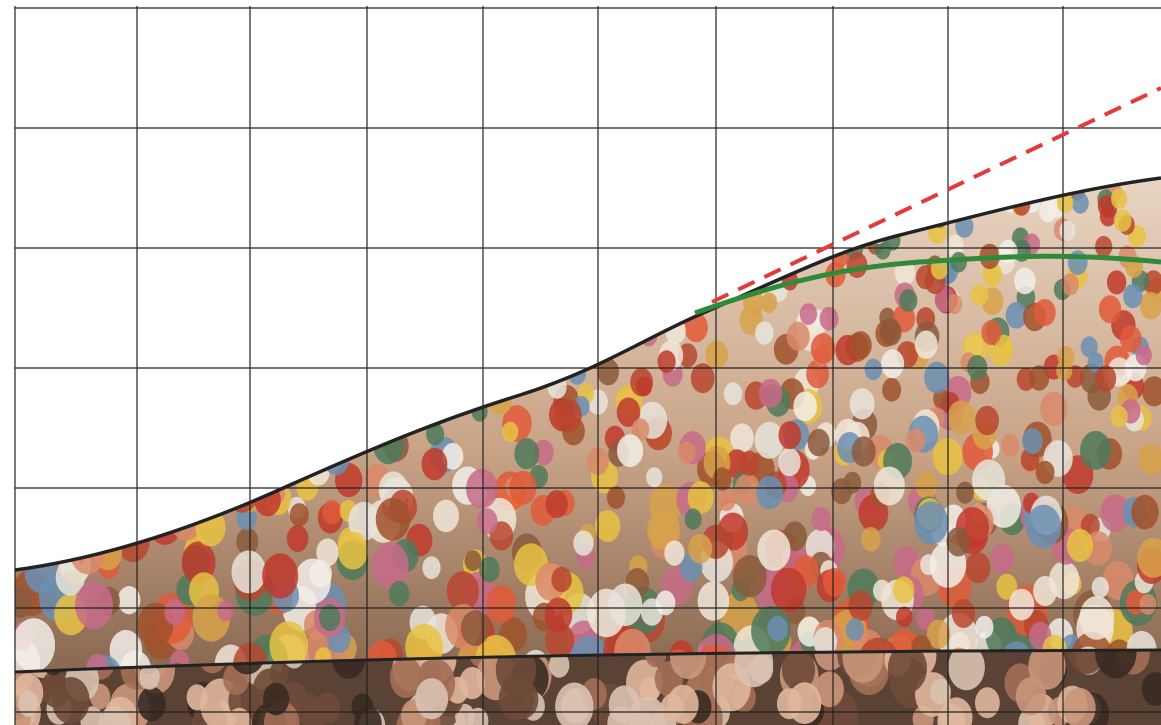  Describe the element at coordinates (927, 284) in the screenshot. I see `leveling-curve` at that location.